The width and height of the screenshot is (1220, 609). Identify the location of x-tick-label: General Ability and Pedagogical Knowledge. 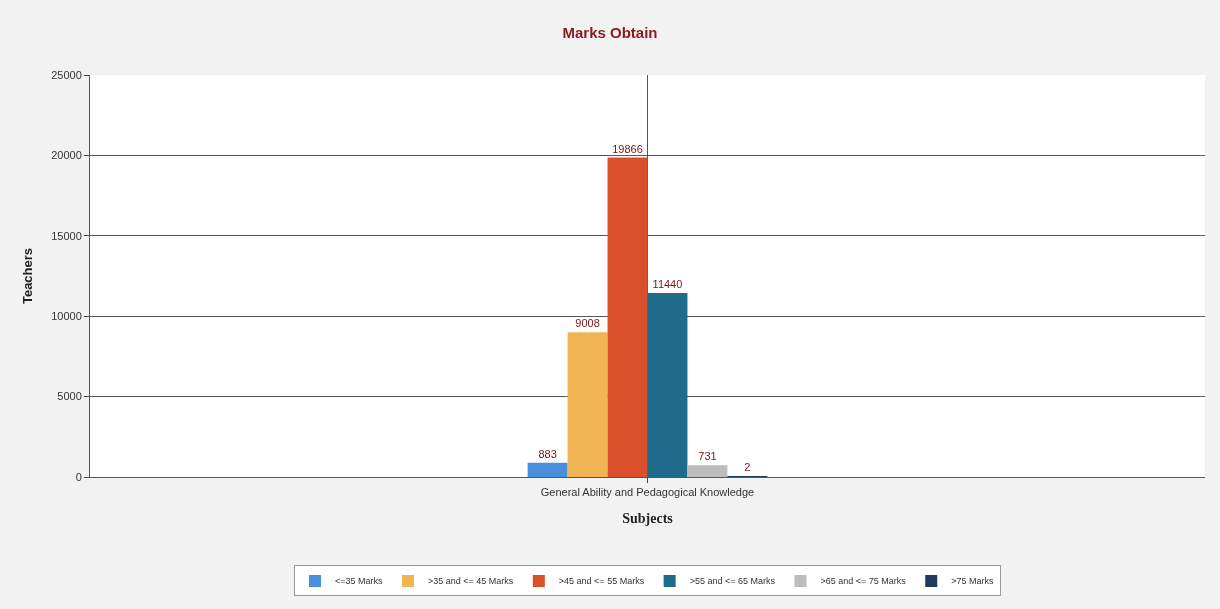
(647, 492).